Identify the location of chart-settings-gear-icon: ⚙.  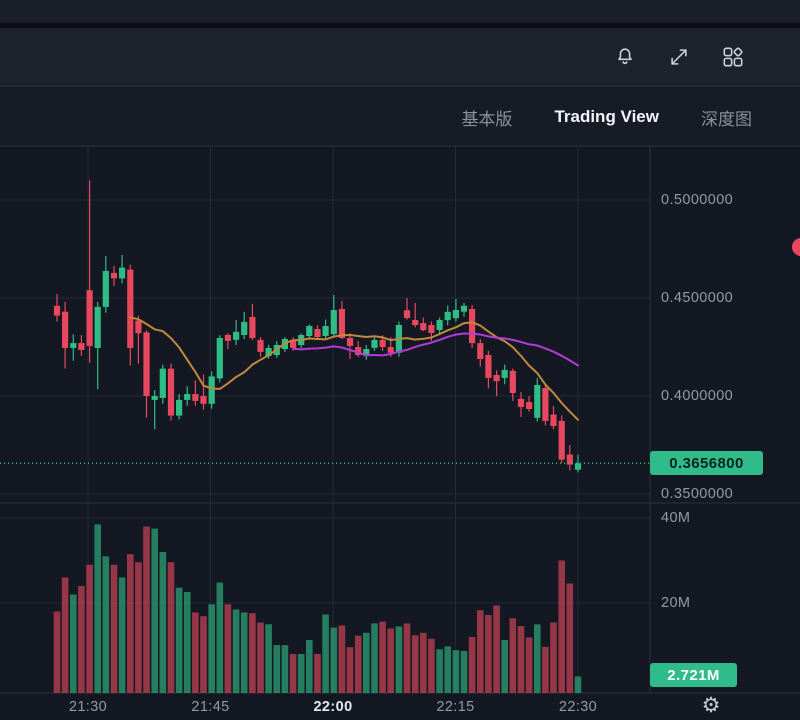
(711, 705).